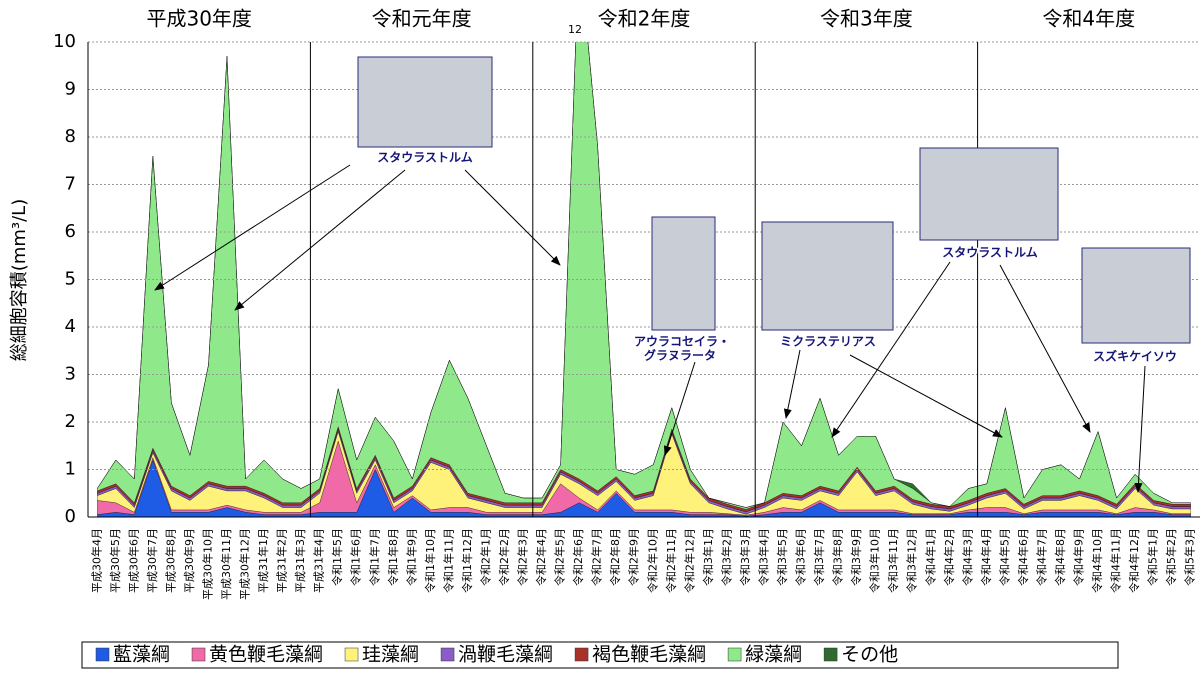 This screenshot has height=699, width=1204. Describe the element at coordinates (390, 655) in the screenshot. I see `legend-label: 珪藻綱` at that location.